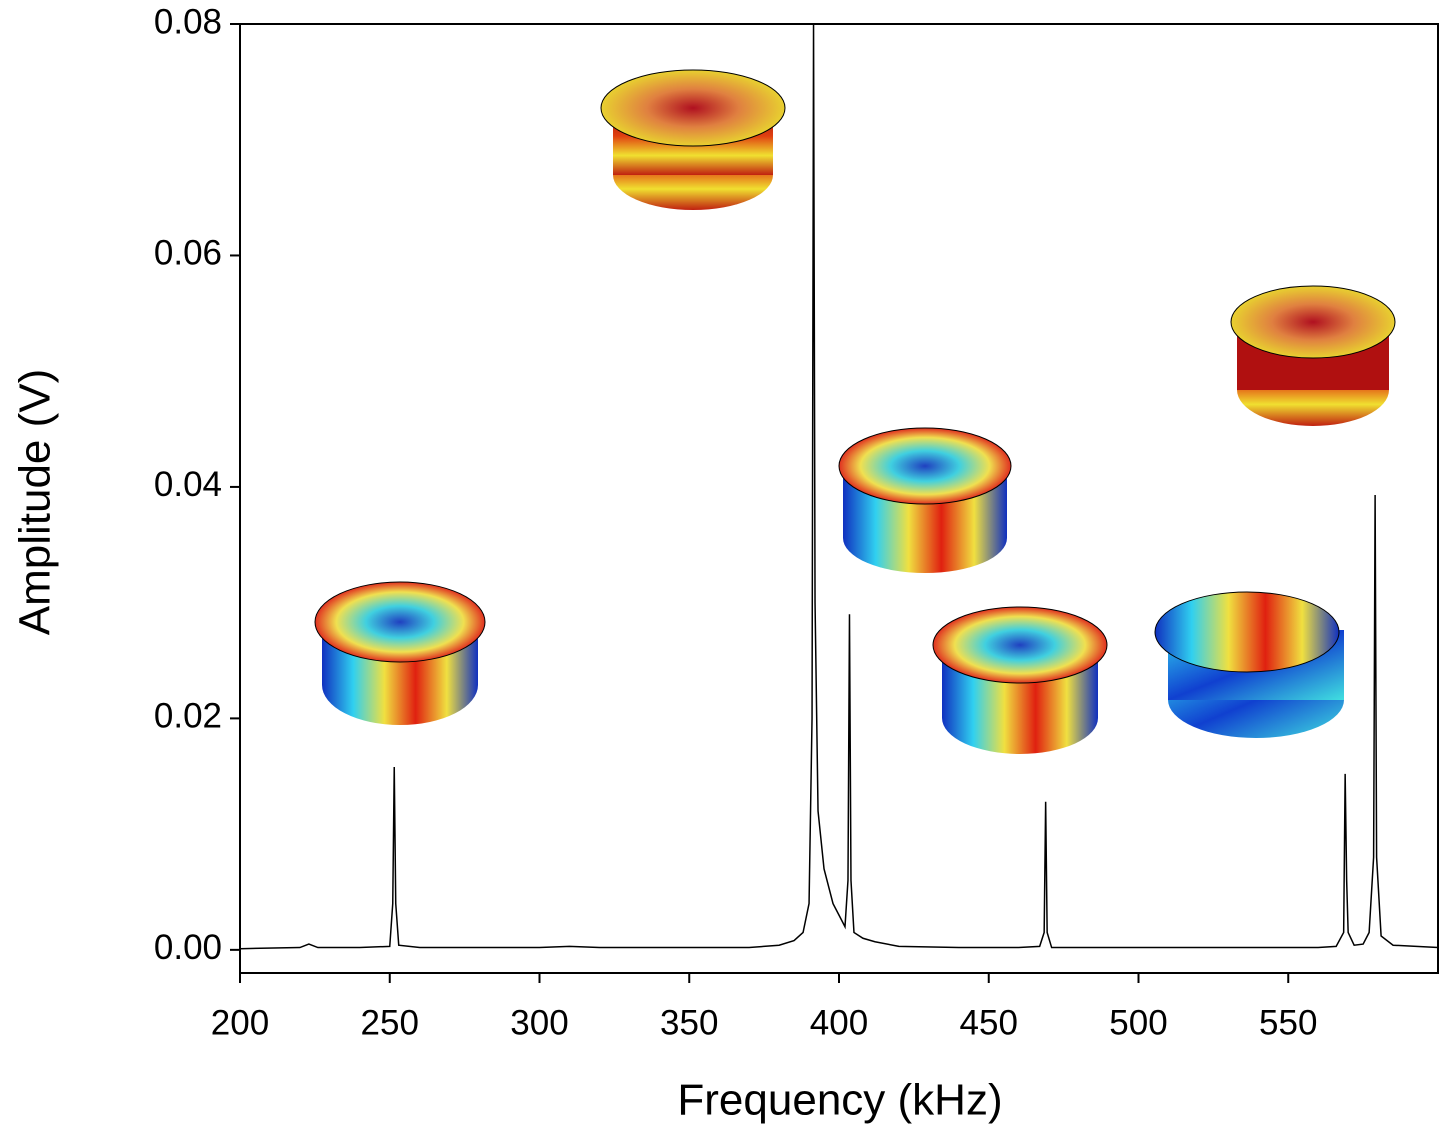  I want to click on x-tick-label: 500, so click(1138, 1022).